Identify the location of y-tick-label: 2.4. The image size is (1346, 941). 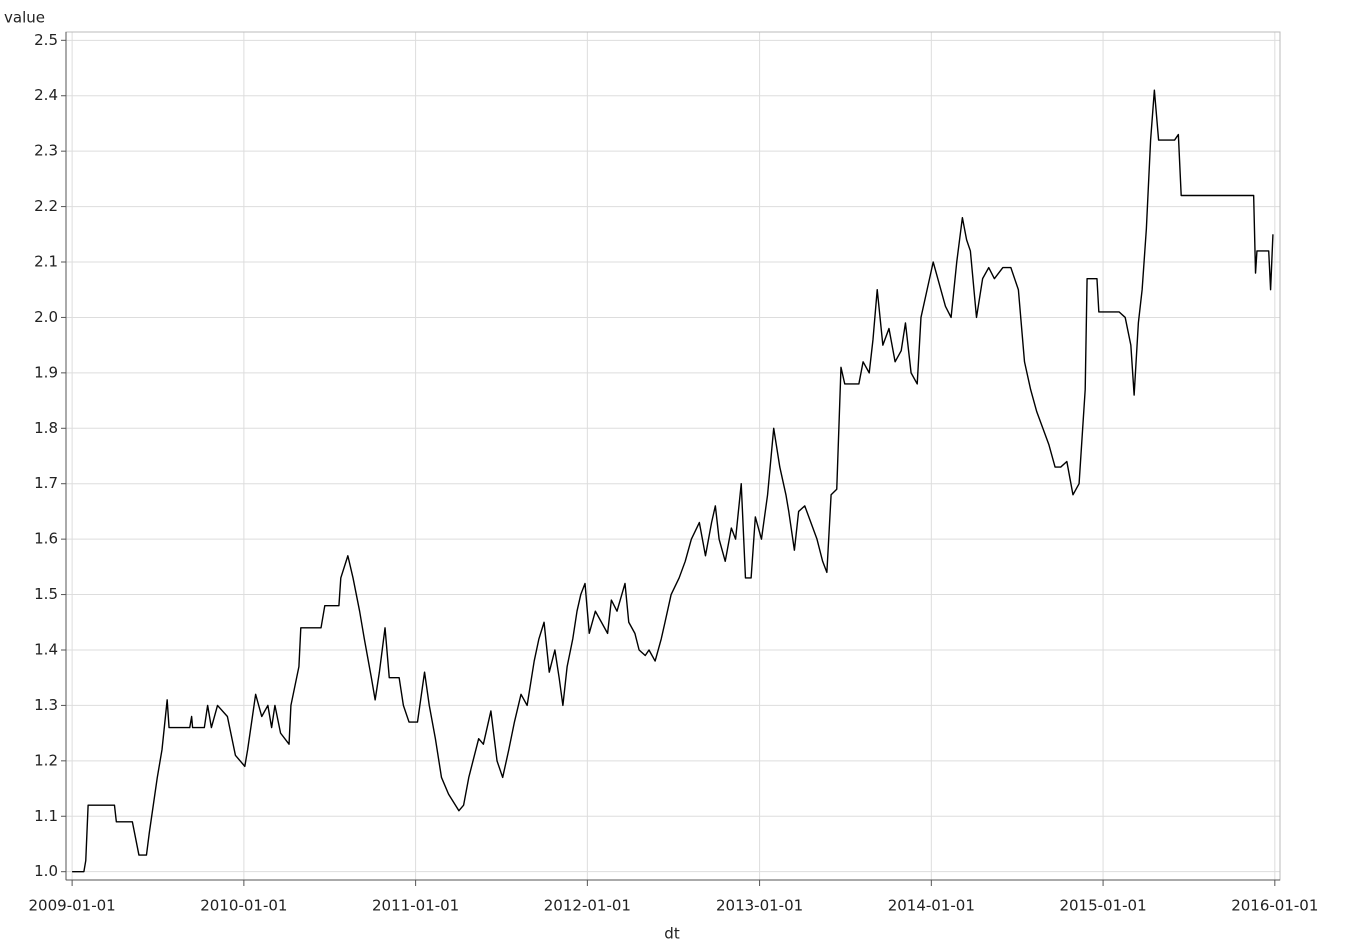
(46, 95).